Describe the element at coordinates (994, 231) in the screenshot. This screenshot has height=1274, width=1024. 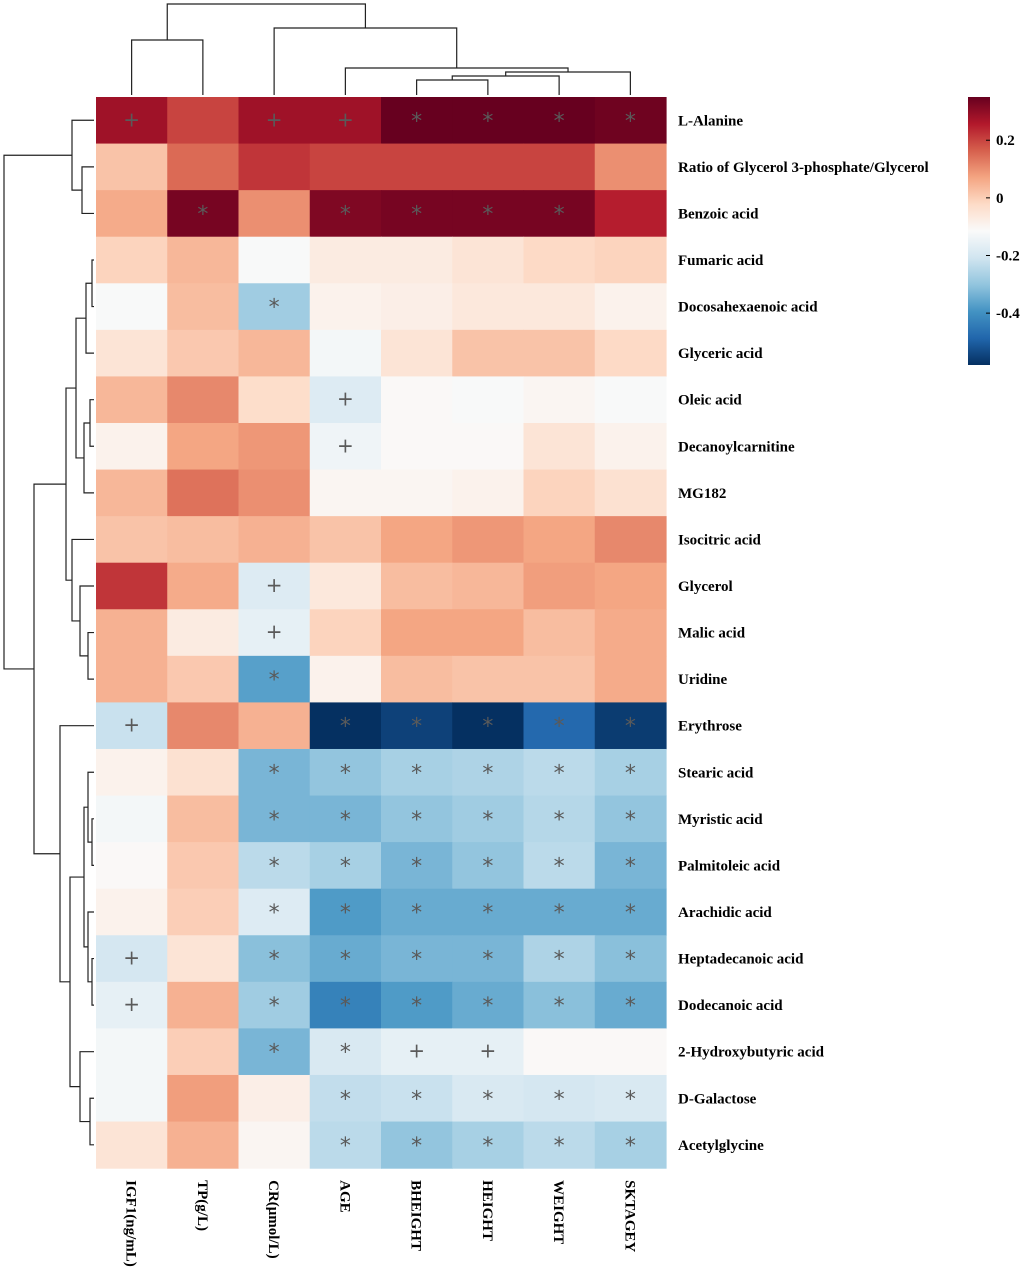
I see `colorbar: 0.2 0 -0.2 -0.4` at that location.